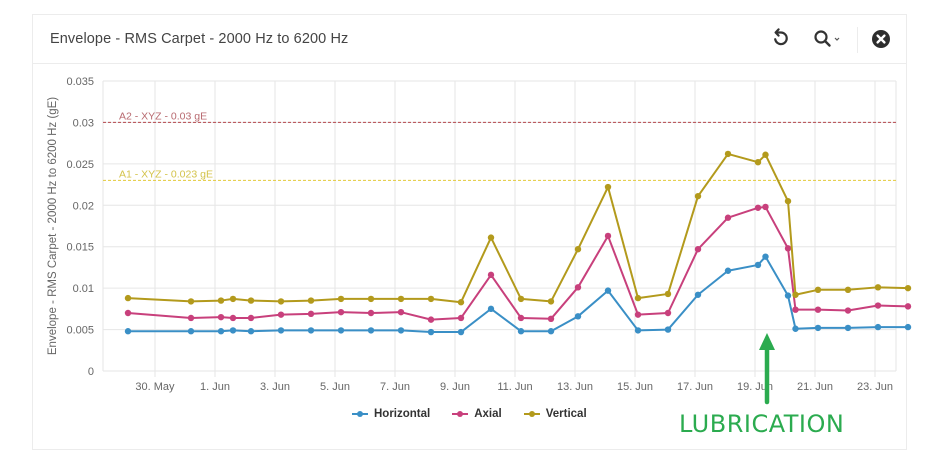 Image resolution: width=940 pixels, height=450 pixels. Describe the element at coordinates (829, 39) in the screenshot. I see `zoom-dropdown-button` at that location.